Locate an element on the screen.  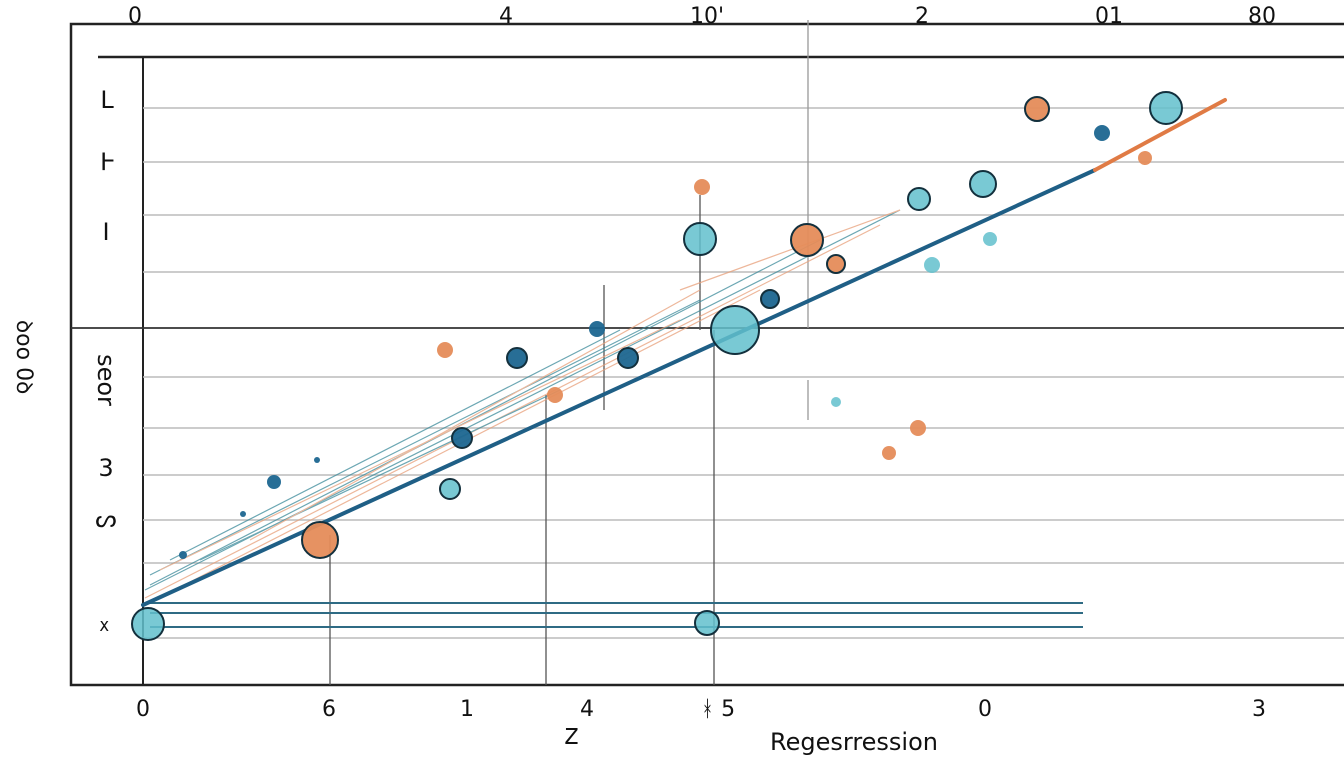
baseline-bands is located at coordinates (616, 615).